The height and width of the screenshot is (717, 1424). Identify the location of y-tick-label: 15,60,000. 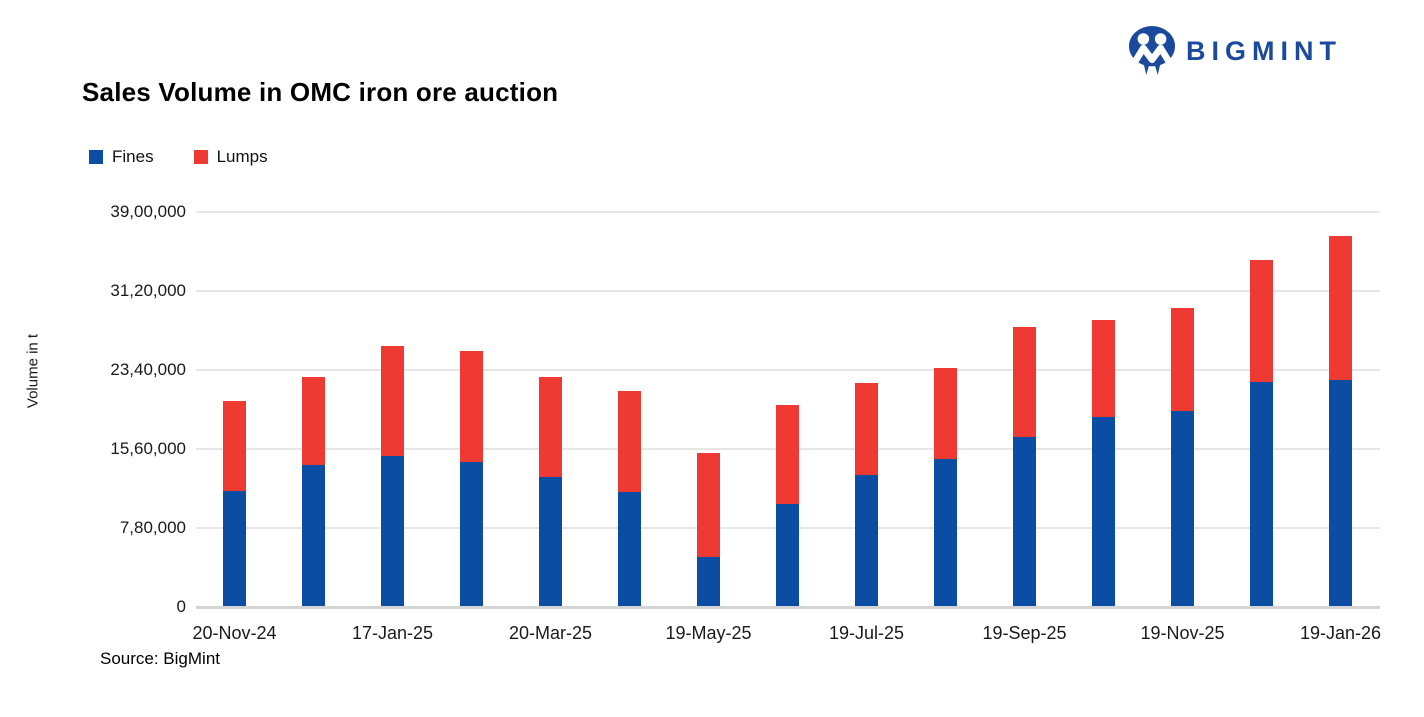
(148, 448).